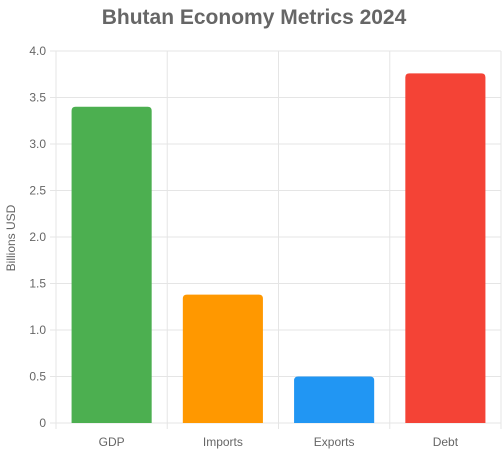 Image resolution: width=502 pixels, height=454 pixels. I want to click on x-tick-label: Exports, so click(334, 442).